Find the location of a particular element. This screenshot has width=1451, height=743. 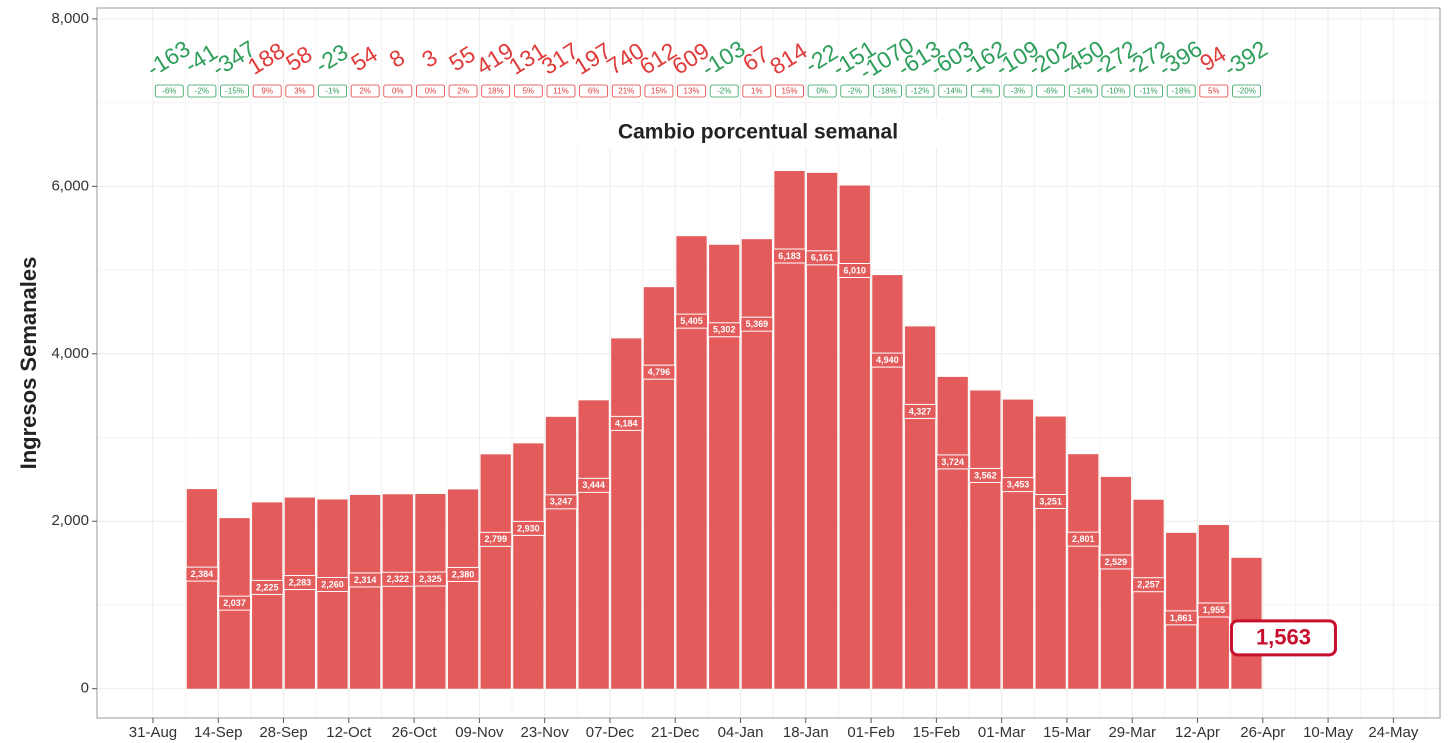

value-label: 2,225 is located at coordinates (267, 587).